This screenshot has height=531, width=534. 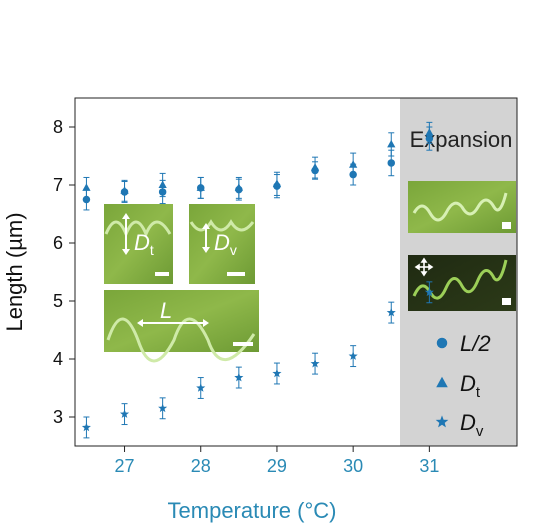 What do you see at coordinates (58, 359) in the screenshot?
I see `y-tick-label: 4` at bounding box center [58, 359].